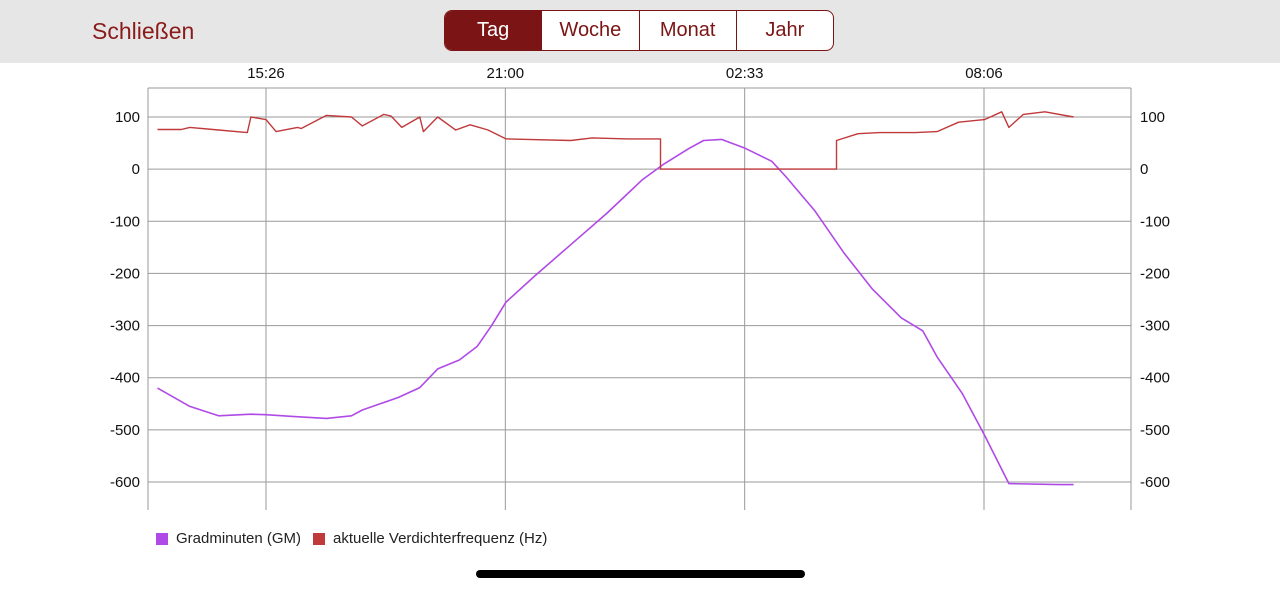 This screenshot has height=591, width=1280. I want to click on legend-swatch-purple, so click(162, 538).